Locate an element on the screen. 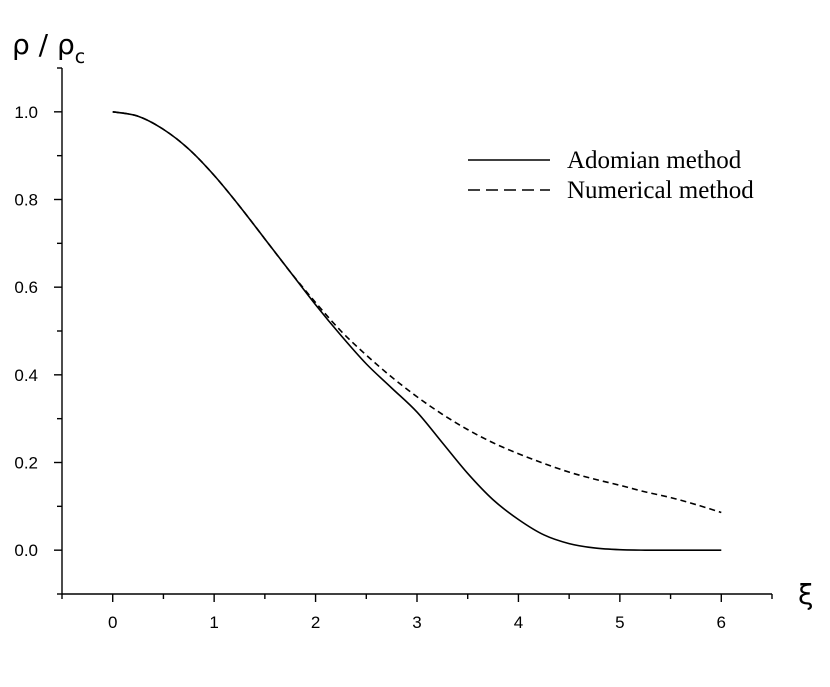 This screenshot has width=830, height=687. y-tick-label: 0.4 is located at coordinates (26, 375).